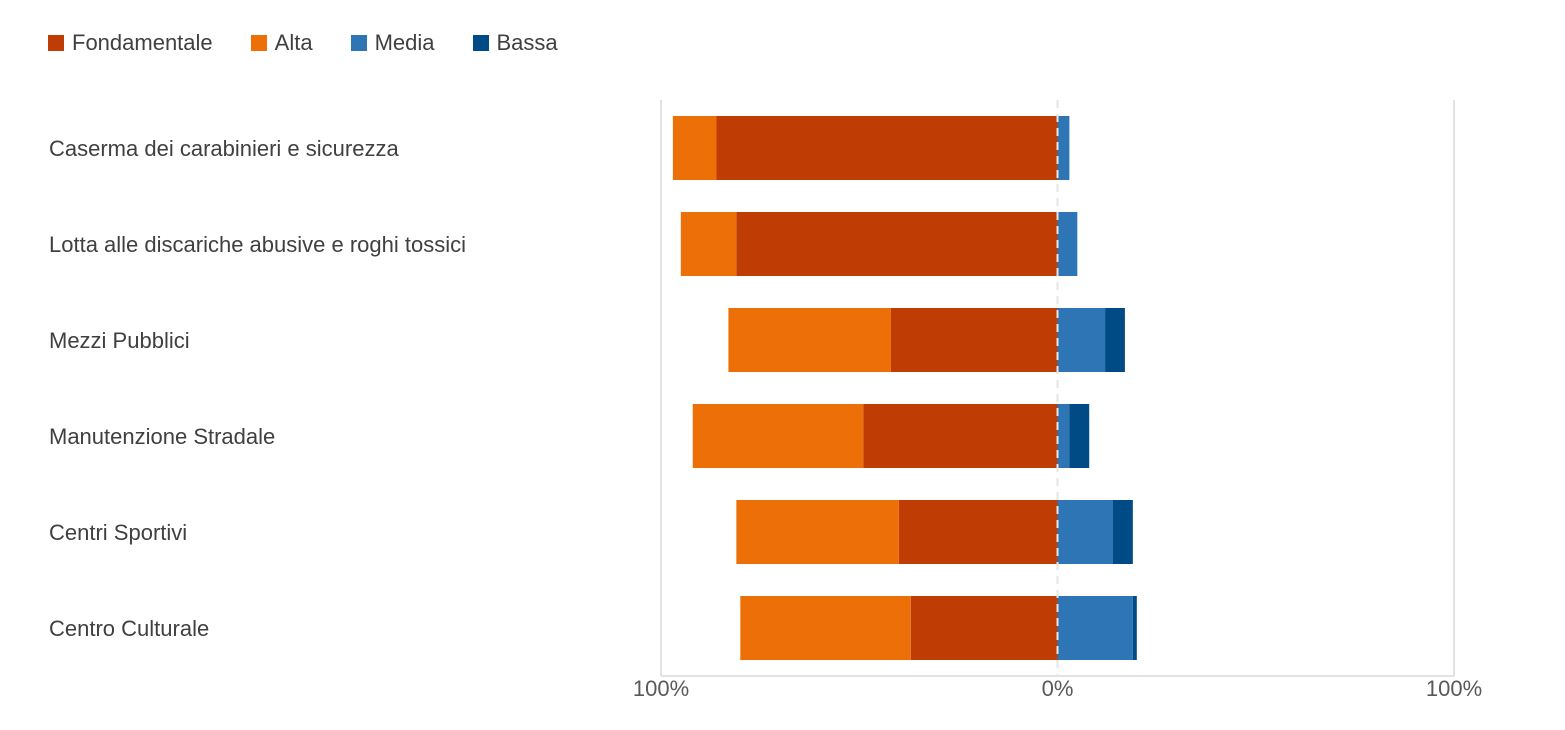  What do you see at coordinates (661, 688) in the screenshot?
I see `x-tick-label-0: 100%` at bounding box center [661, 688].